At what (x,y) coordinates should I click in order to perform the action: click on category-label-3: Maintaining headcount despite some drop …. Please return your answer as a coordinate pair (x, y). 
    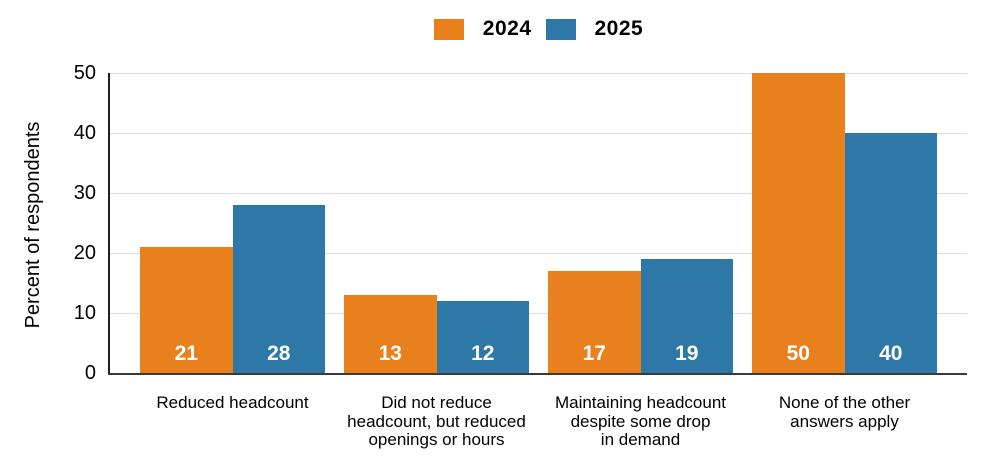
    Looking at the image, I should click on (640, 421).